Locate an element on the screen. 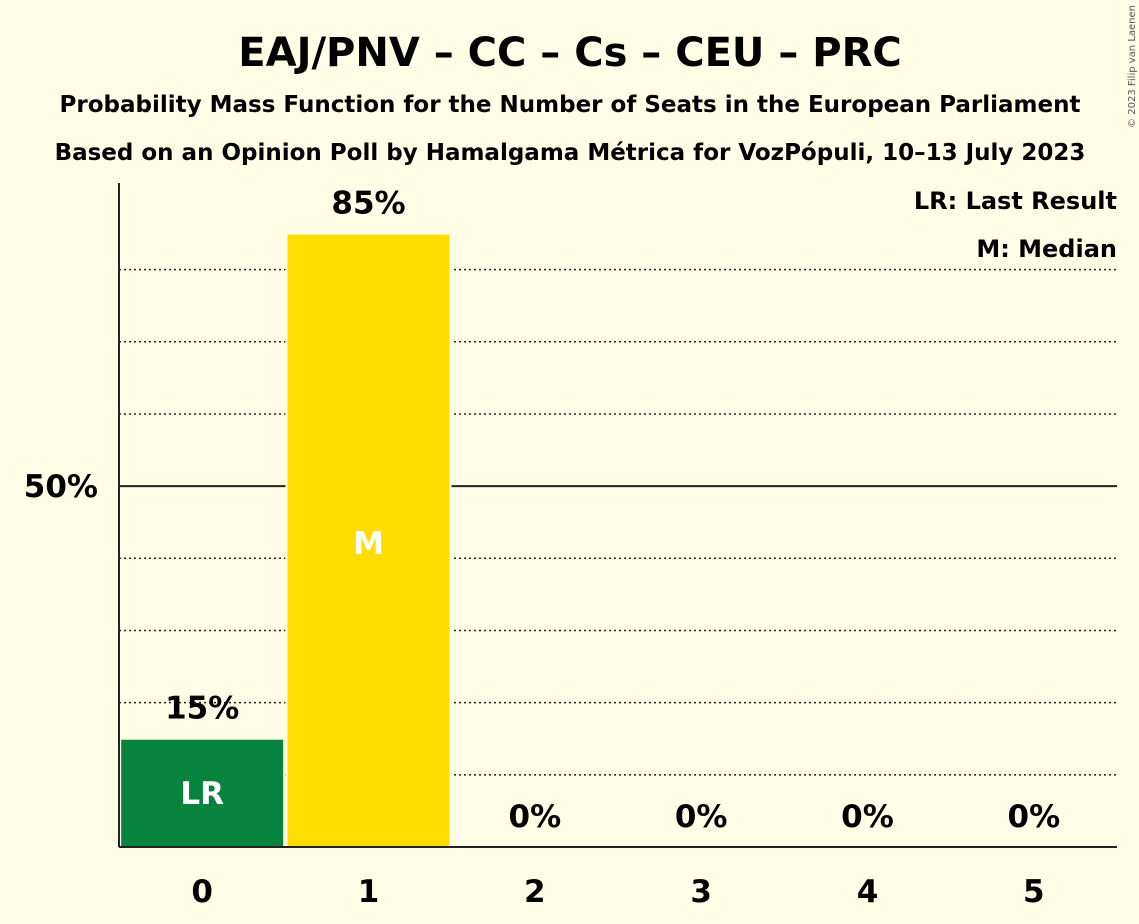  x-tick-label-5: 5 is located at coordinates (1034, 892).